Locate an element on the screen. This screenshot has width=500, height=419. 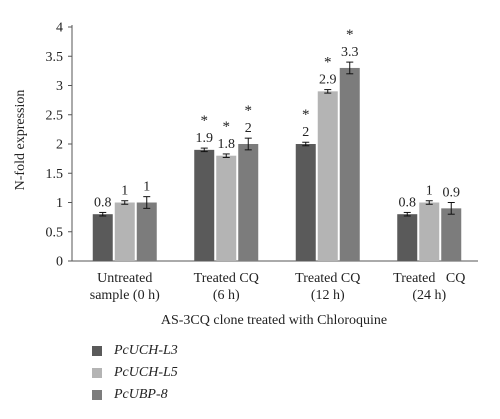
data-label: 1.9 is located at coordinates (205, 138).